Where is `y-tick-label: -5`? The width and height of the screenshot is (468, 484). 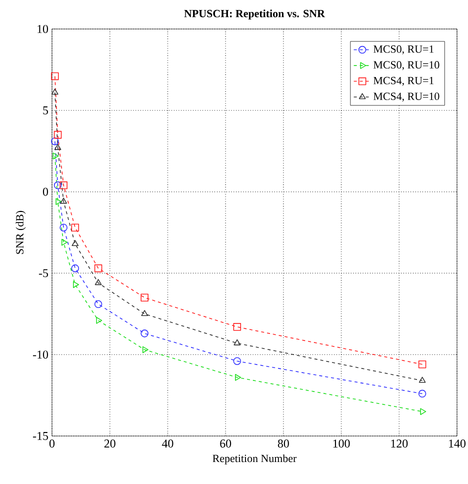
y-tick-label: -5 is located at coordinates (43, 273).